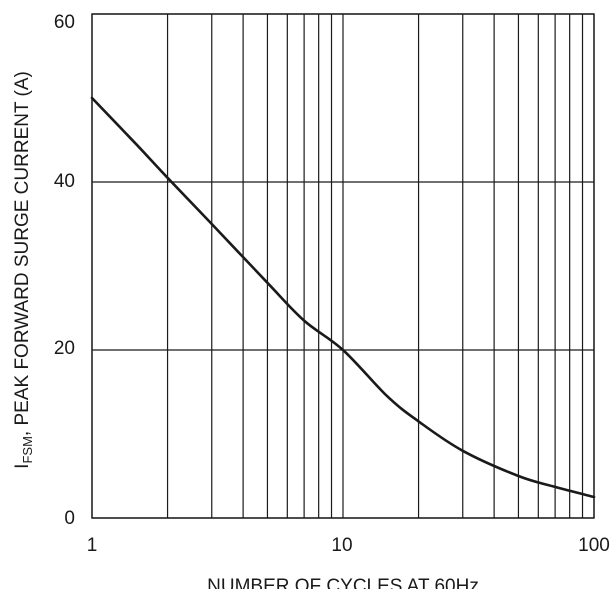  I want to click on y-axis-ticks: 60 40 20 0, so click(64, 270).